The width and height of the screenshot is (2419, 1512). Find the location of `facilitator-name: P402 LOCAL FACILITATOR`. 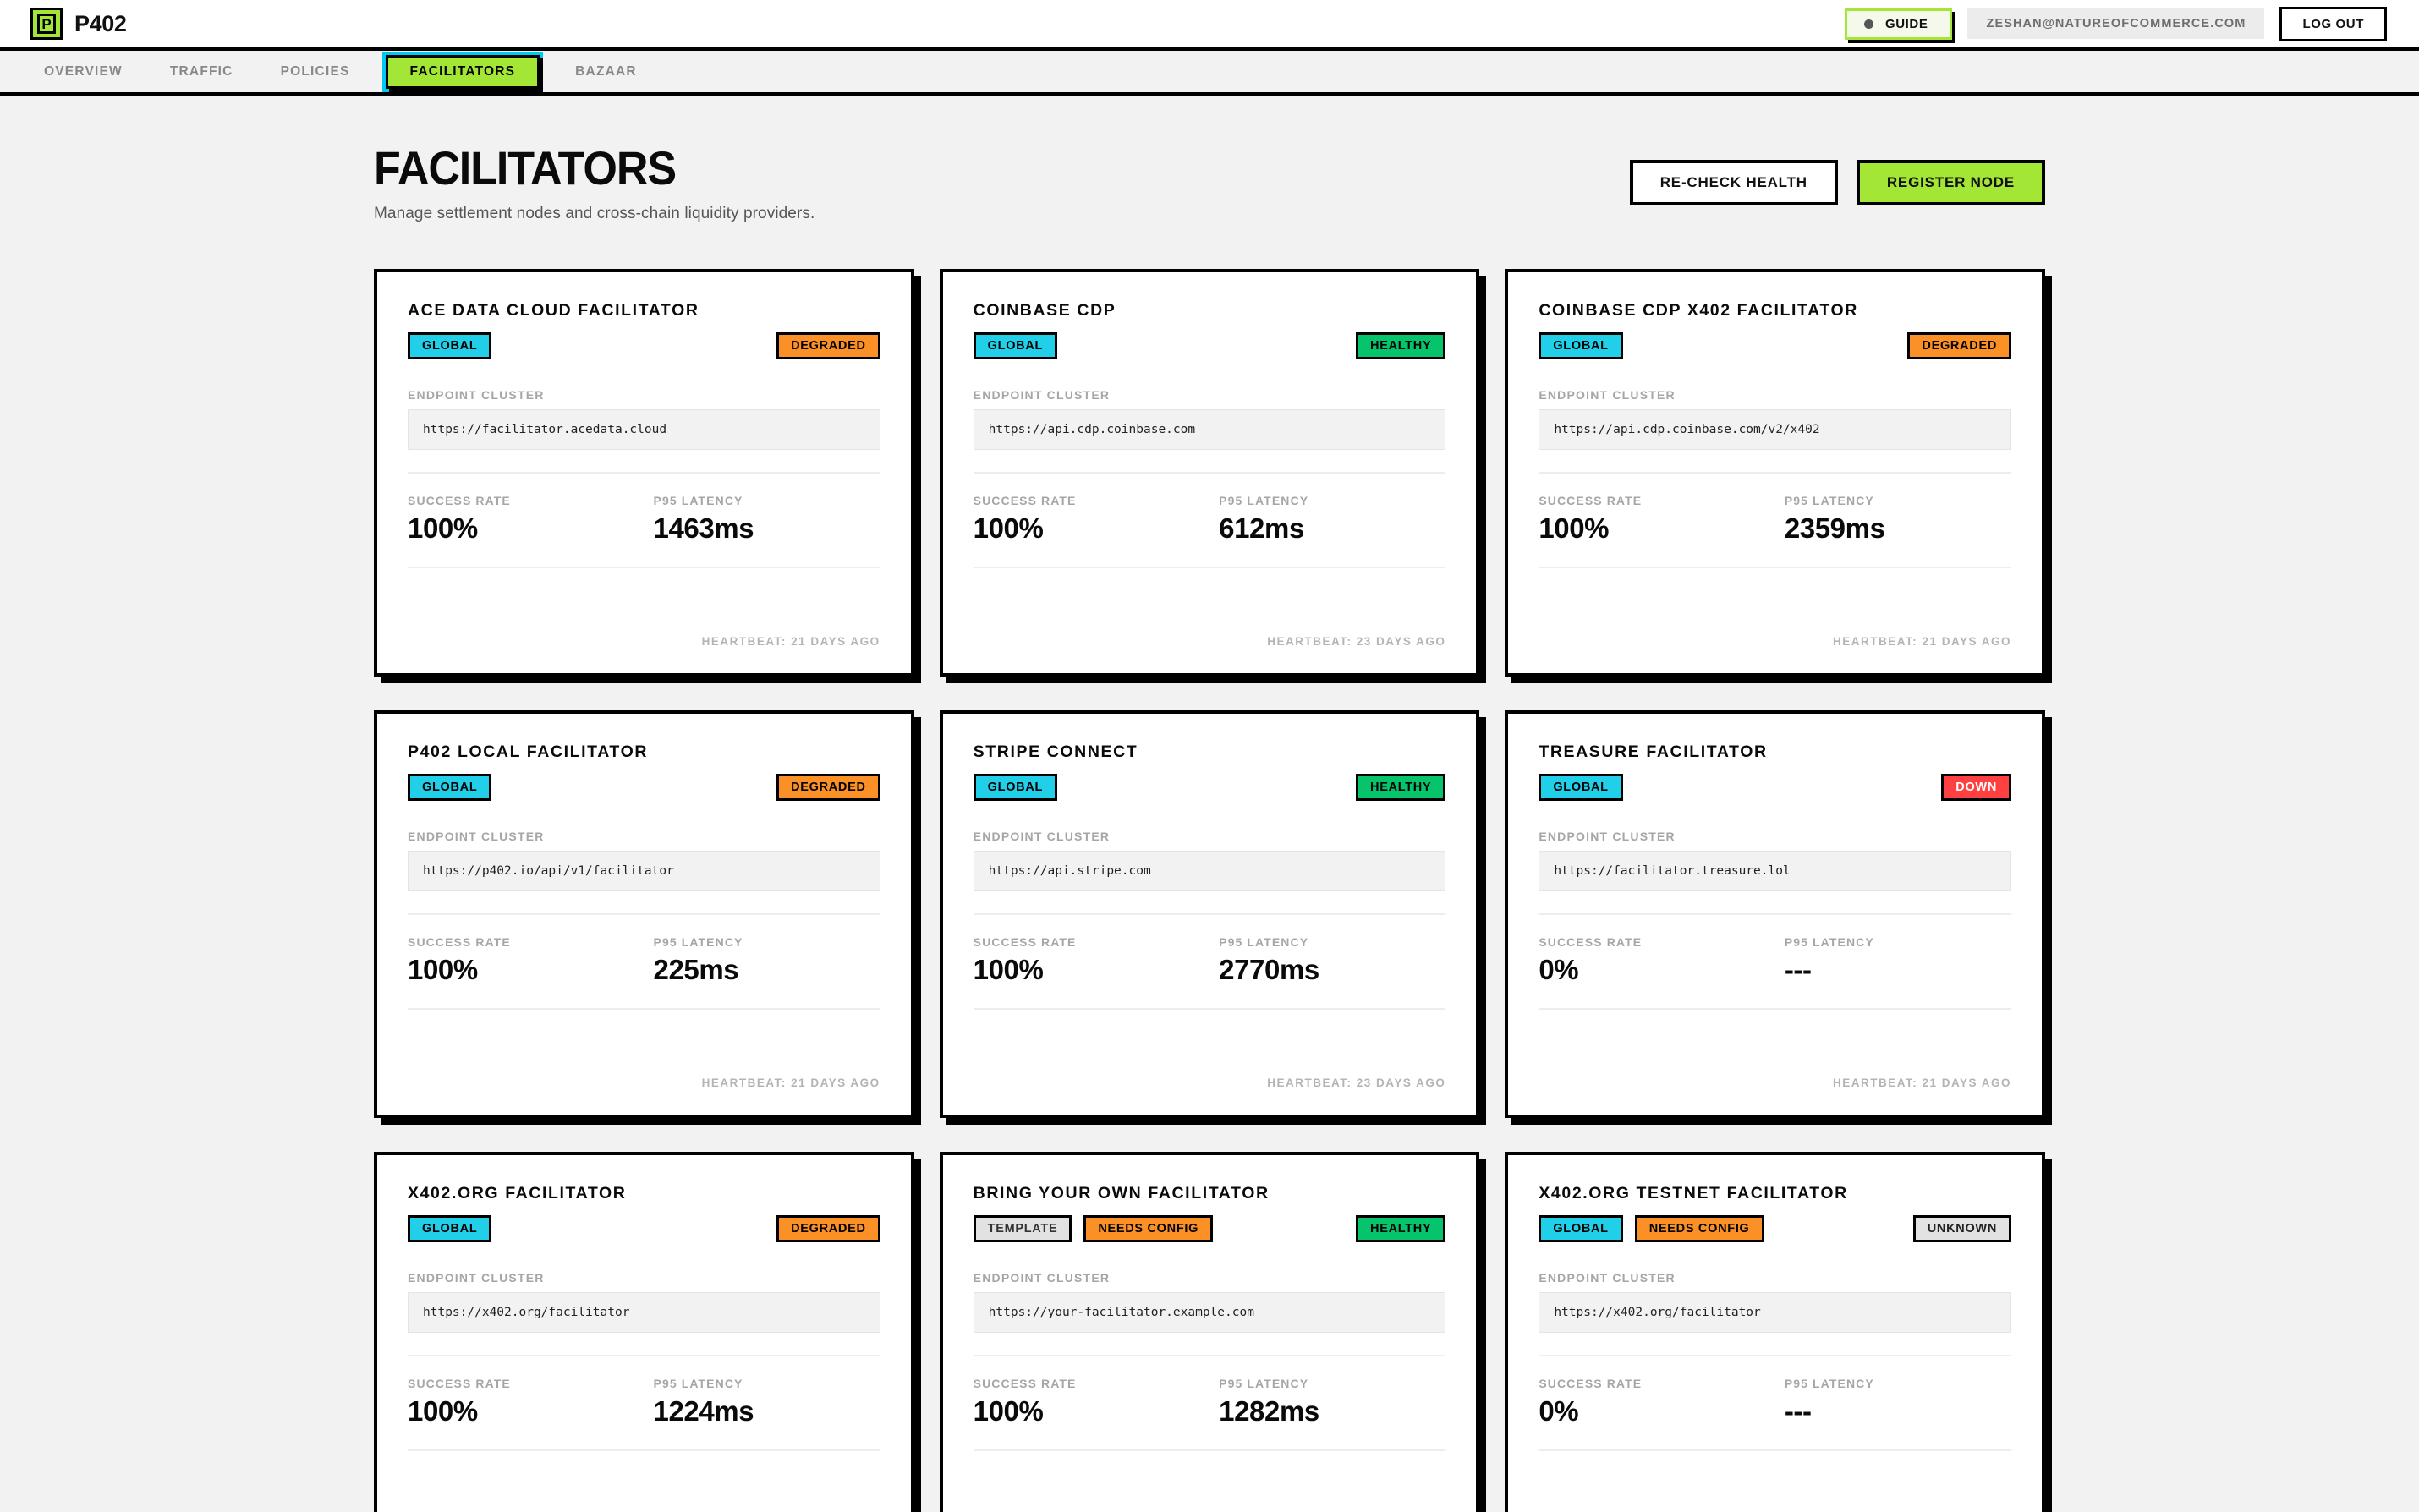

facilitator-name: P402 LOCAL FACILITATOR is located at coordinates (529, 751).